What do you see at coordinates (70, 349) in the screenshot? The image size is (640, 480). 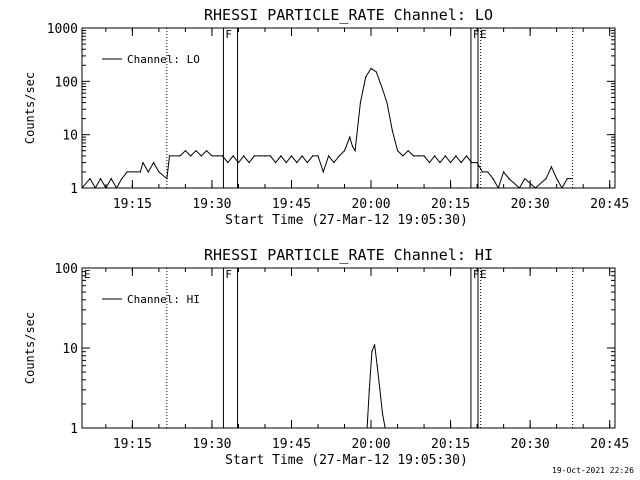 I see `panel-2-y-tick-label: 10` at bounding box center [70, 349].